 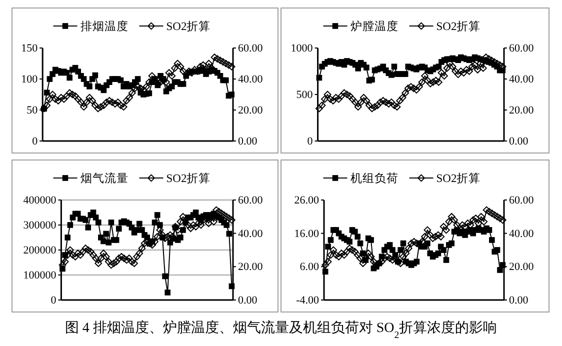 What do you see at coordinates (40, 200) in the screenshot?
I see `y-tick-label: 400000` at bounding box center [40, 200].